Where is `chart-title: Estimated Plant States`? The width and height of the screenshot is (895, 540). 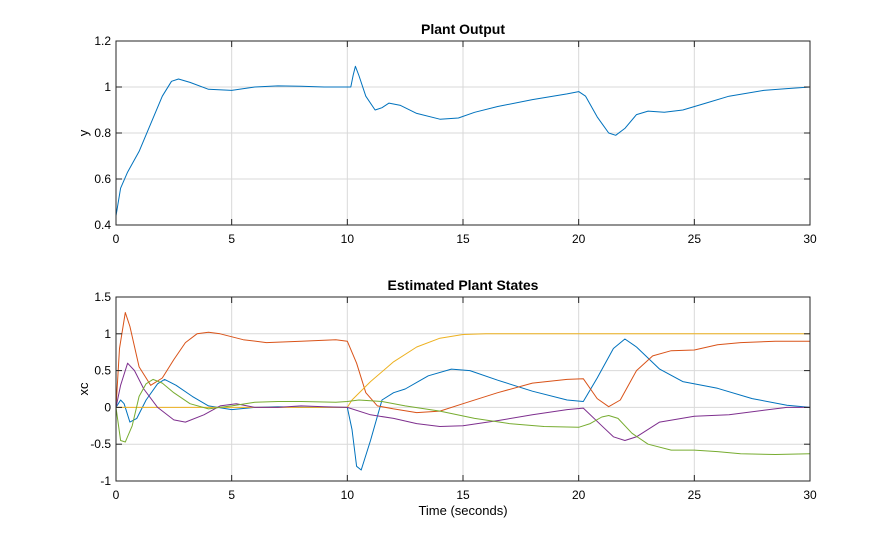
chart-title: Estimated Plant States is located at coordinates (463, 285).